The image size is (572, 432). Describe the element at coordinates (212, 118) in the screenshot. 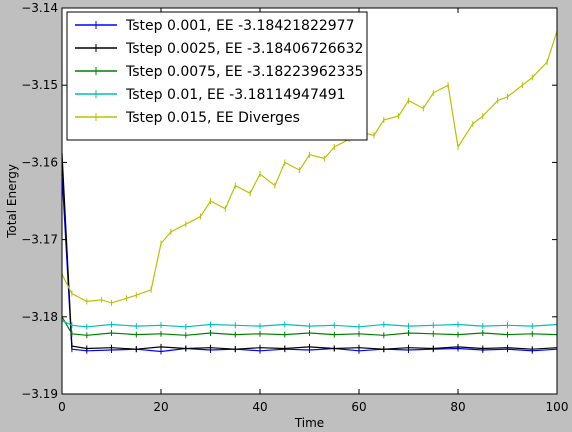

I see `legend-label: Tstep 0.015, EE Diverges` at that location.